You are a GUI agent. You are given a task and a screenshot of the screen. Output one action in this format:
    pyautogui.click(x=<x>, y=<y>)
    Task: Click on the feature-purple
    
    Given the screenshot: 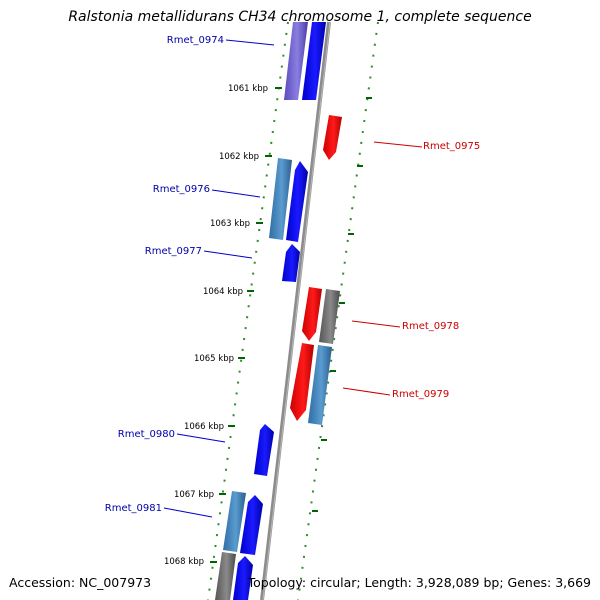 What is the action you would take?
    pyautogui.click(x=296, y=61)
    